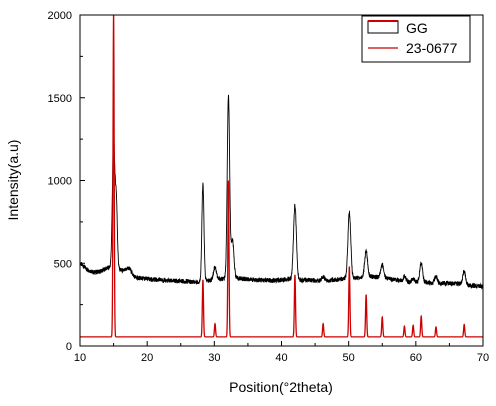 The height and width of the screenshot is (406, 496). Describe the element at coordinates (60, 16) in the screenshot. I see `y-tick-label: 2000` at that location.